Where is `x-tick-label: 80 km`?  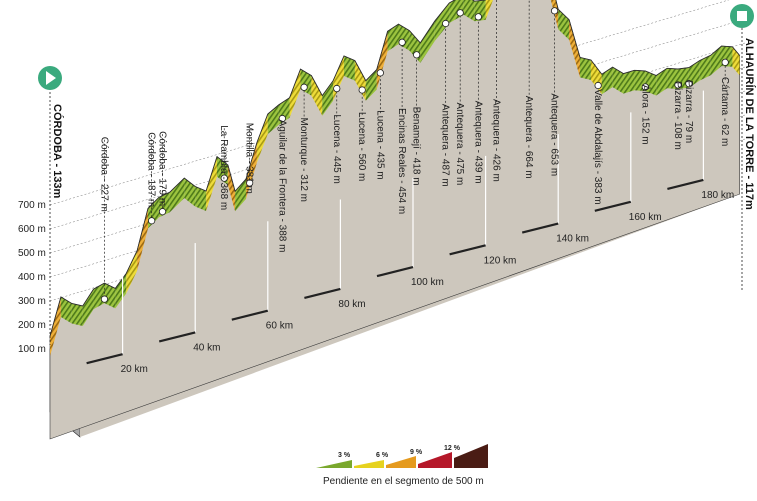 x-tick-label: 80 km is located at coordinates (351, 304).